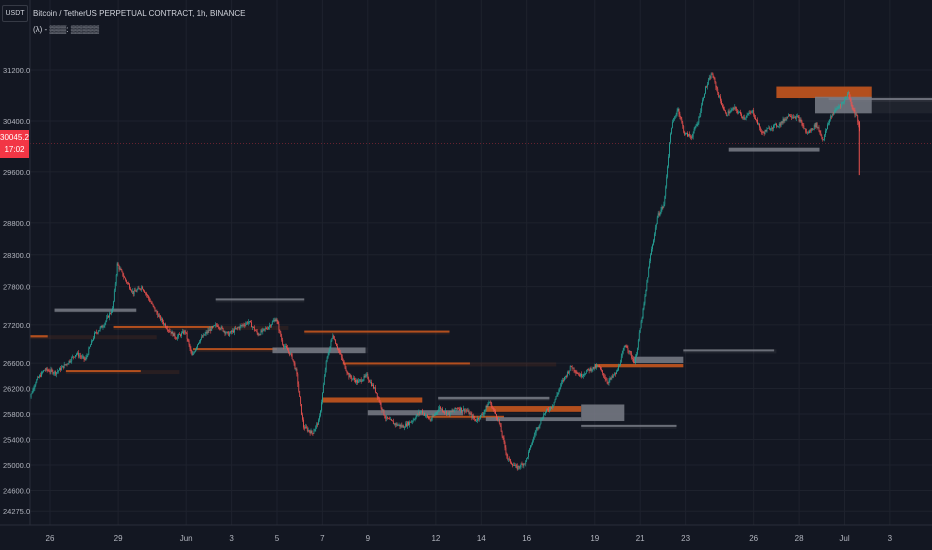 The width and height of the screenshot is (932, 550). What do you see at coordinates (16, 255) in the screenshot?
I see `y-tick-label: 28300.0` at bounding box center [16, 255].